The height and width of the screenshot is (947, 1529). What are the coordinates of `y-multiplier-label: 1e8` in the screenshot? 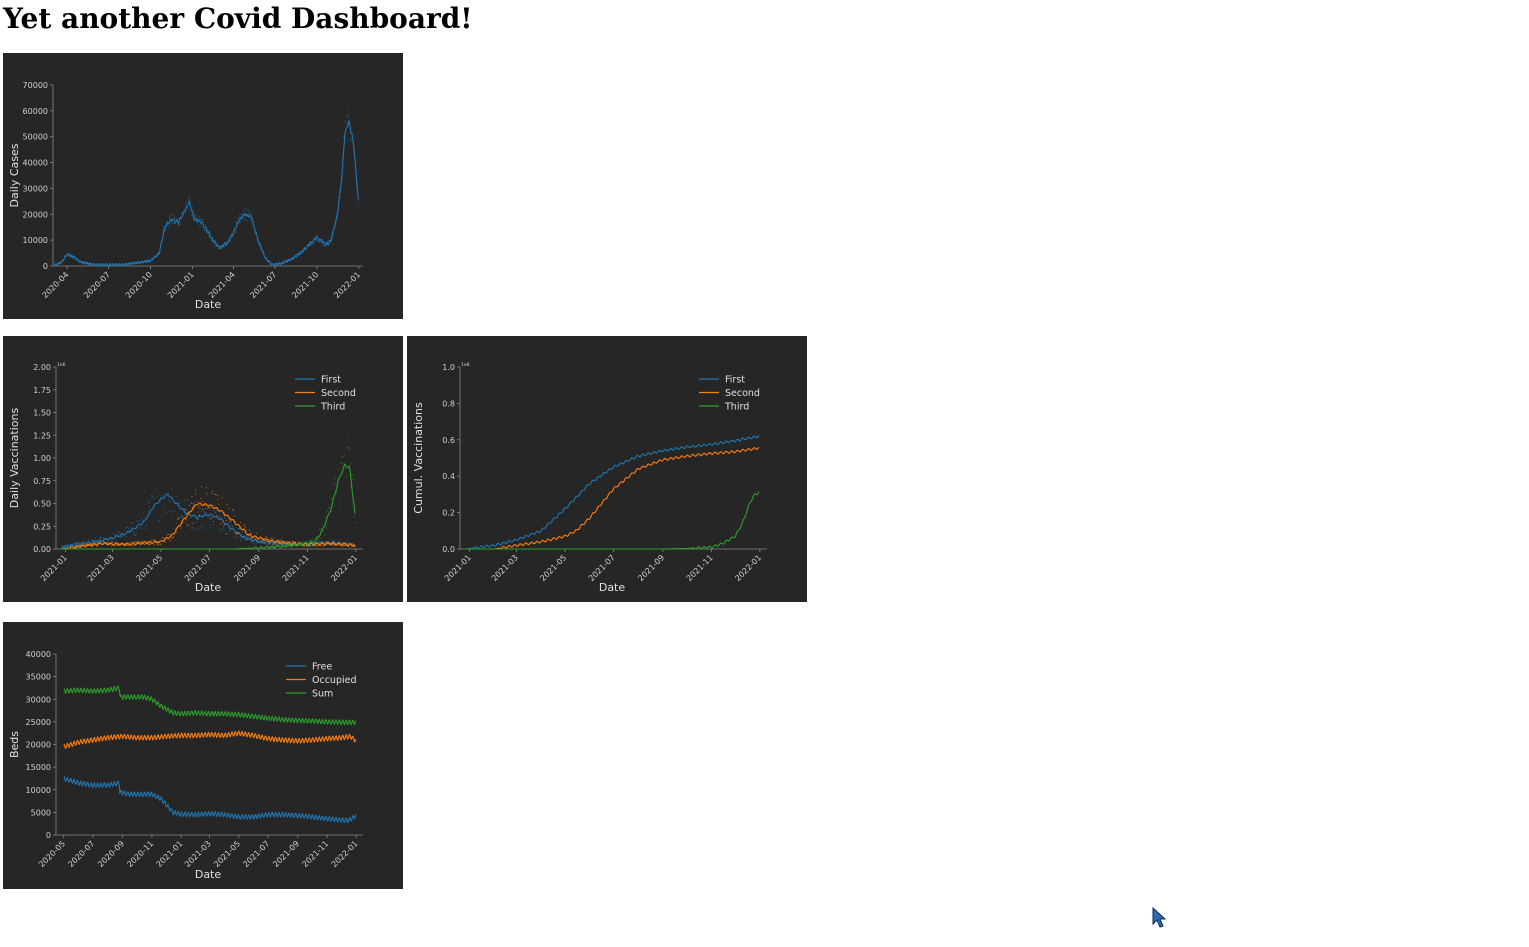 It's located at (465, 365).